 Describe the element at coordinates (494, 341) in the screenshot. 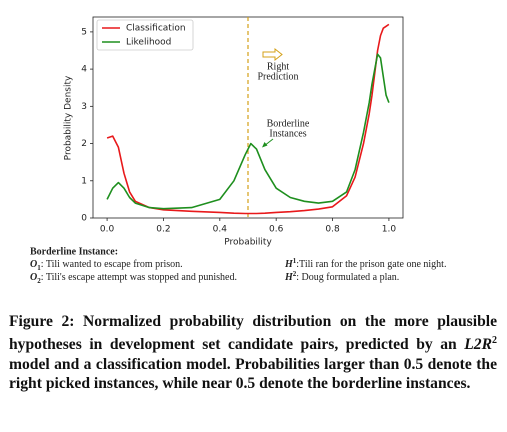

I see `model-sup: 2` at that location.